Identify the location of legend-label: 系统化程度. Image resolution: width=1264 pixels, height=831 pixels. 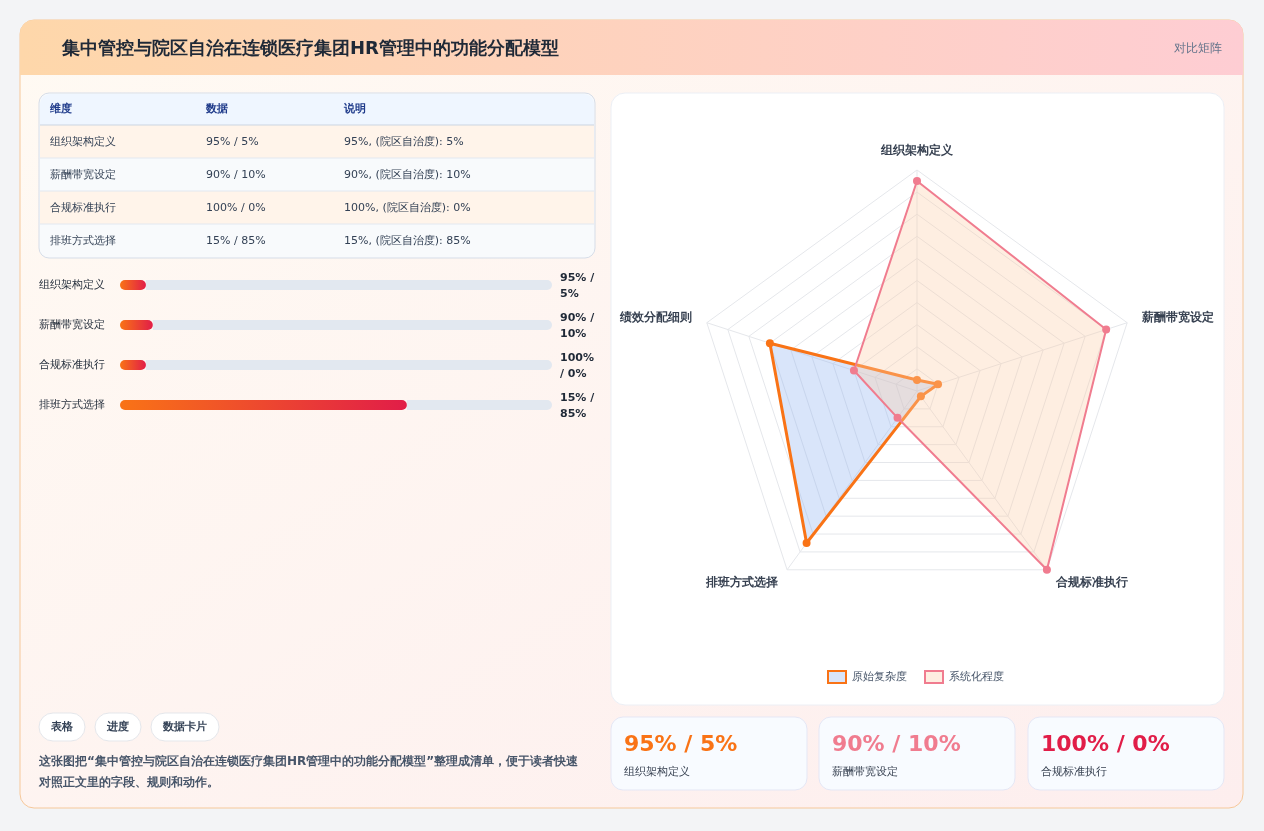
(976, 676).